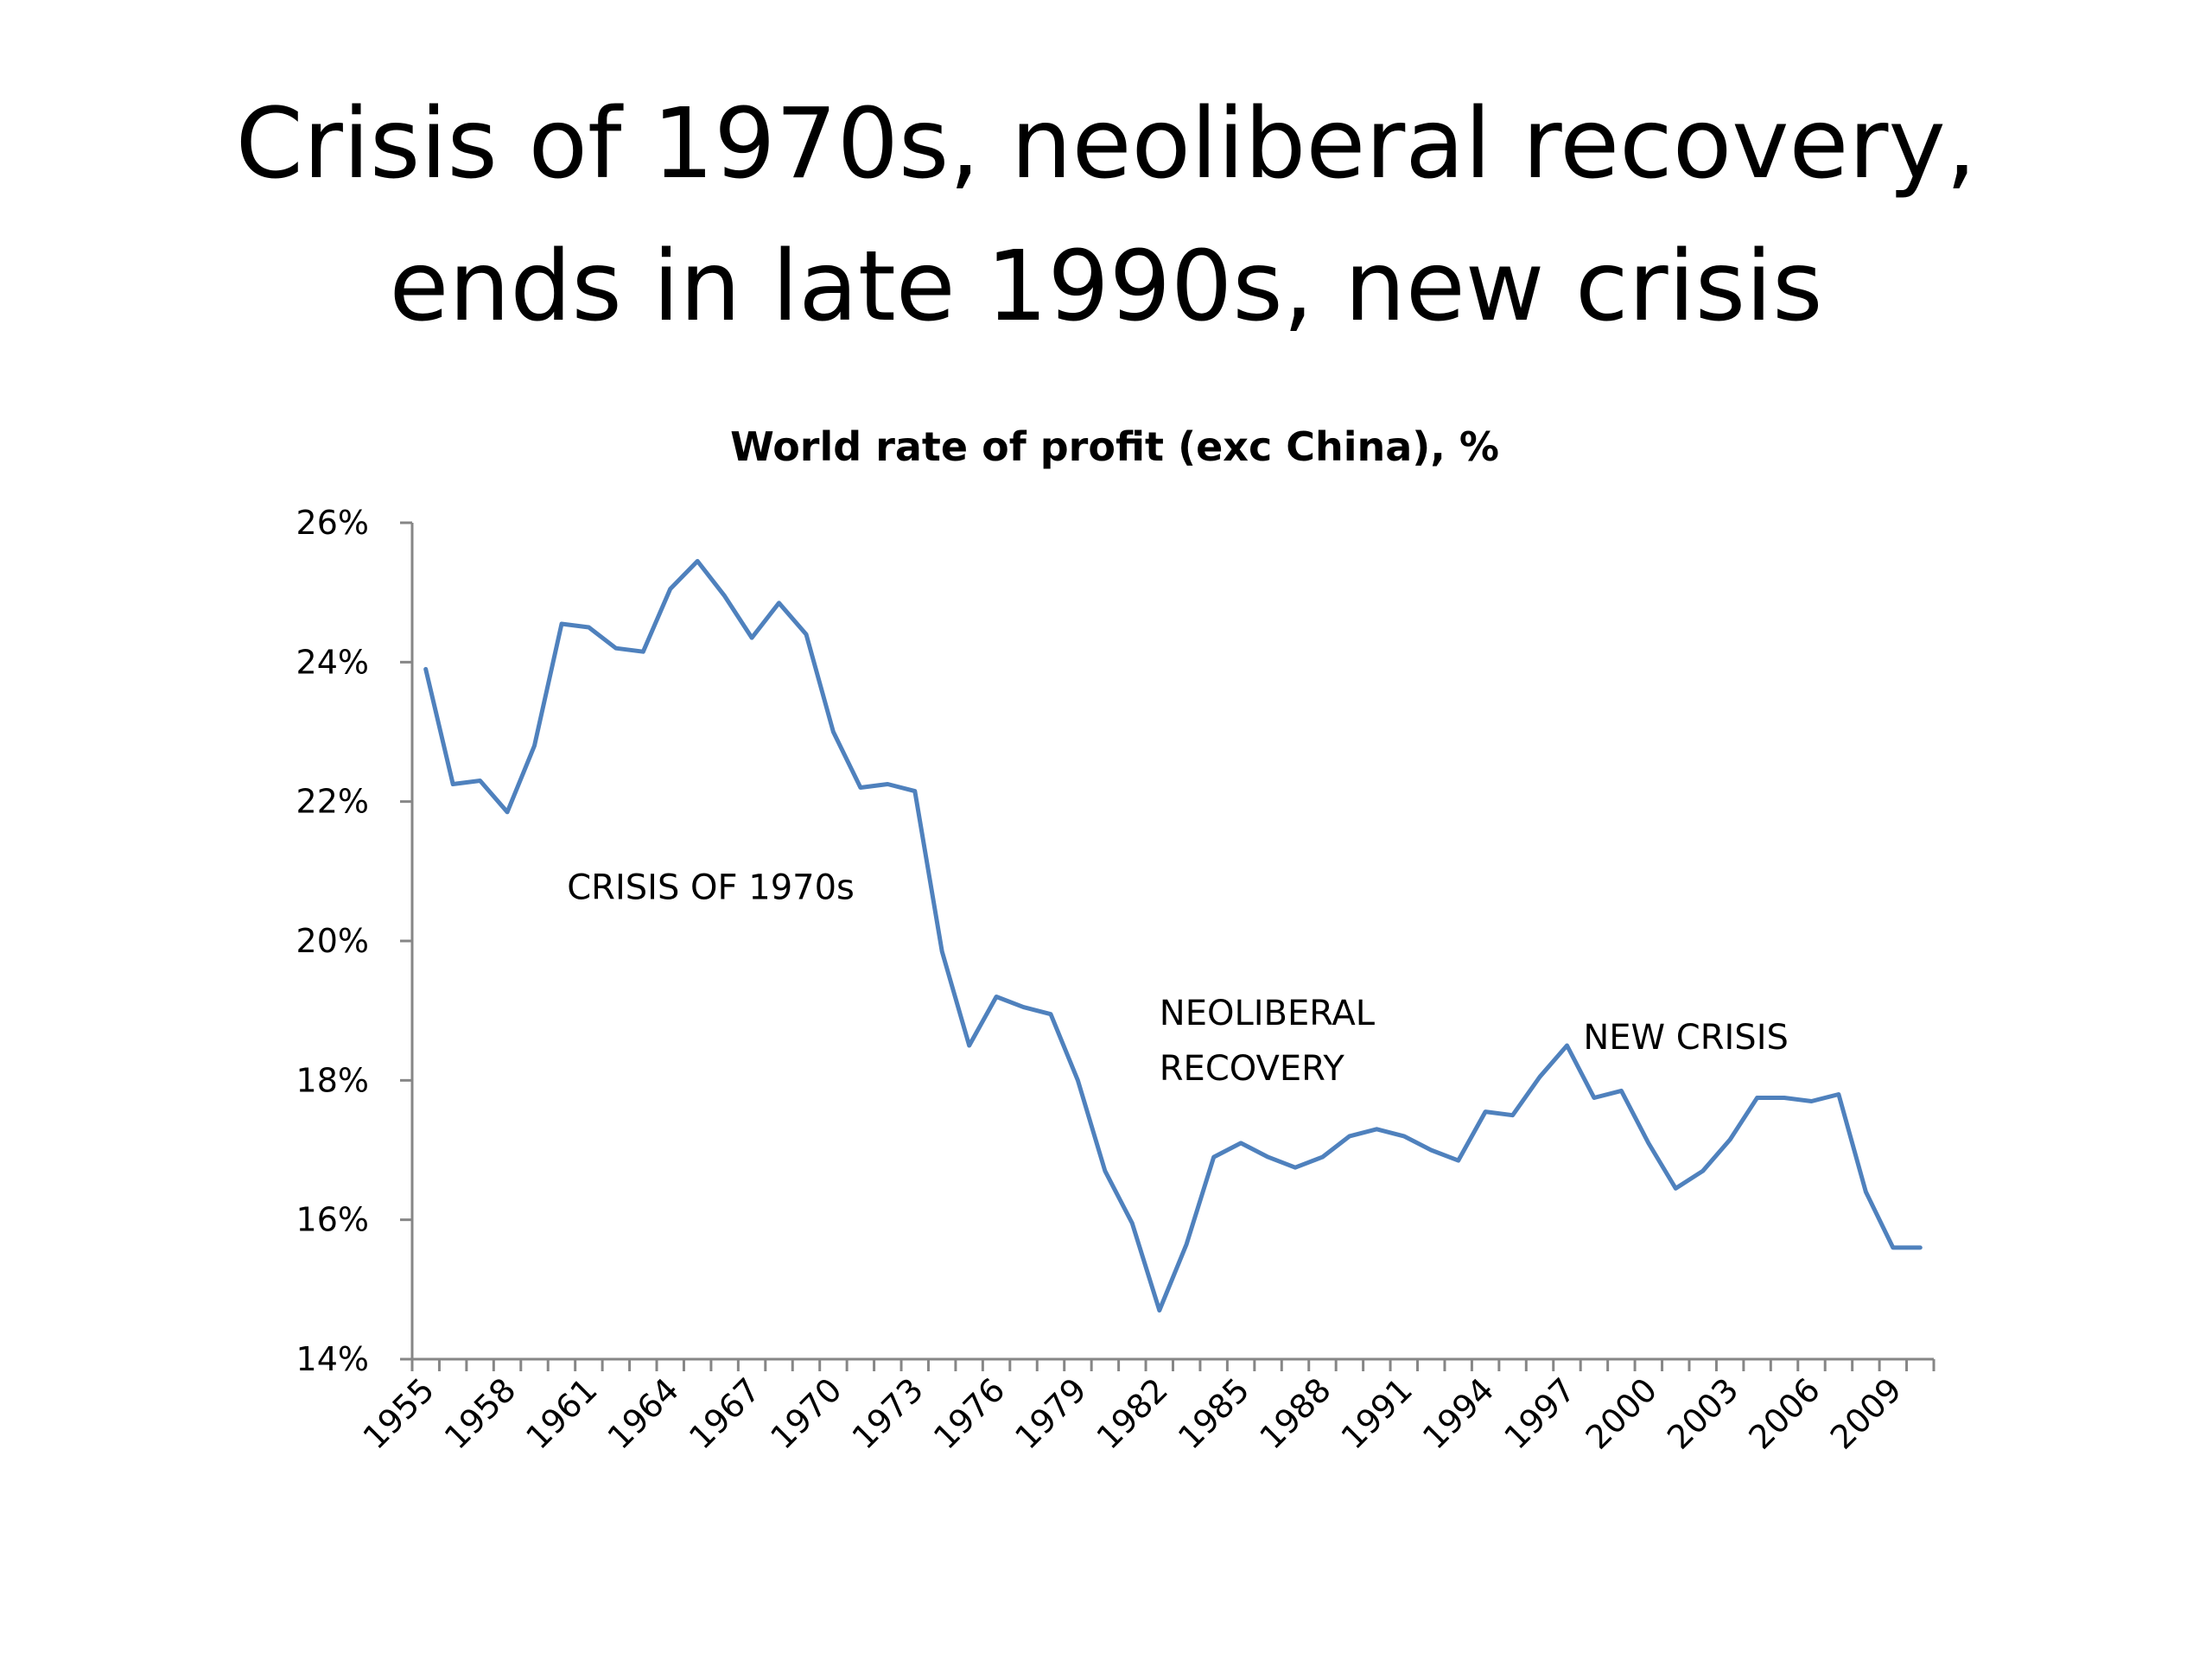 This screenshot has width=2212, height=1659. What do you see at coordinates (1106, 287) in the screenshot?
I see `slide-title-line-2: ends in late 1990s, new crisis` at bounding box center [1106, 287].